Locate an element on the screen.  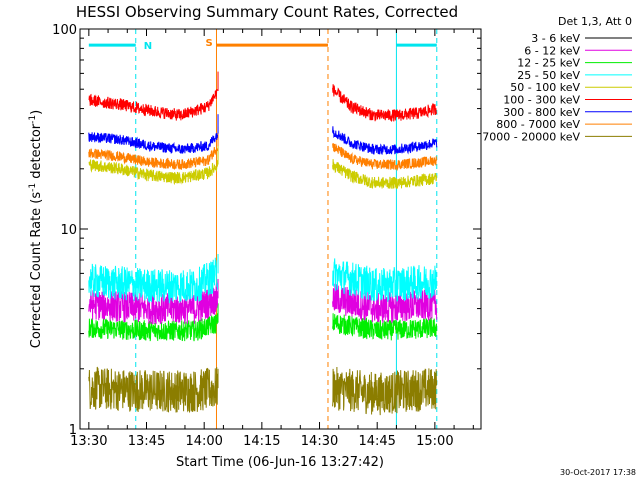
legend-label: 25 - 50 keV is located at coordinates (548, 75).